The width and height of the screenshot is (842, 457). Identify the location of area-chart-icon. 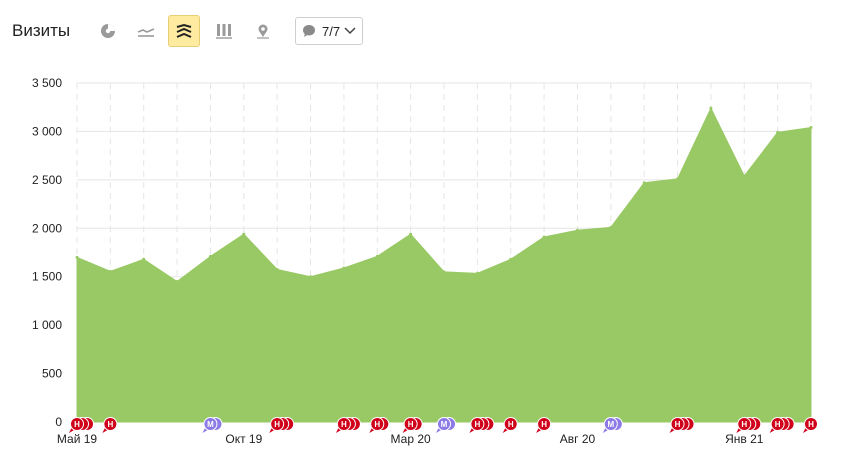
(184, 30).